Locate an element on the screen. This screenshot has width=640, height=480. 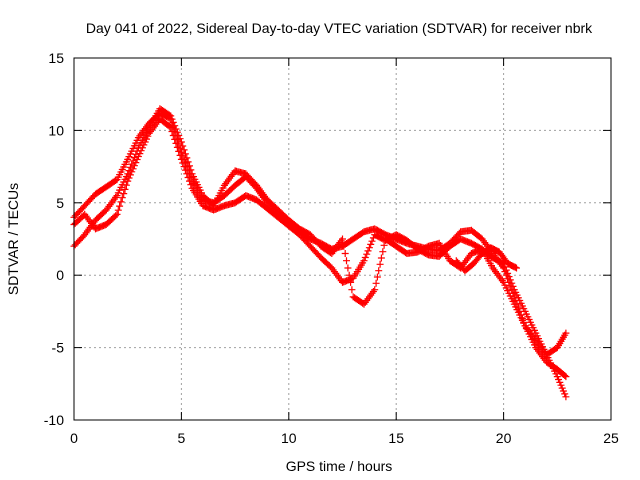
y-tick-label: -10 is located at coordinates (54, 420).